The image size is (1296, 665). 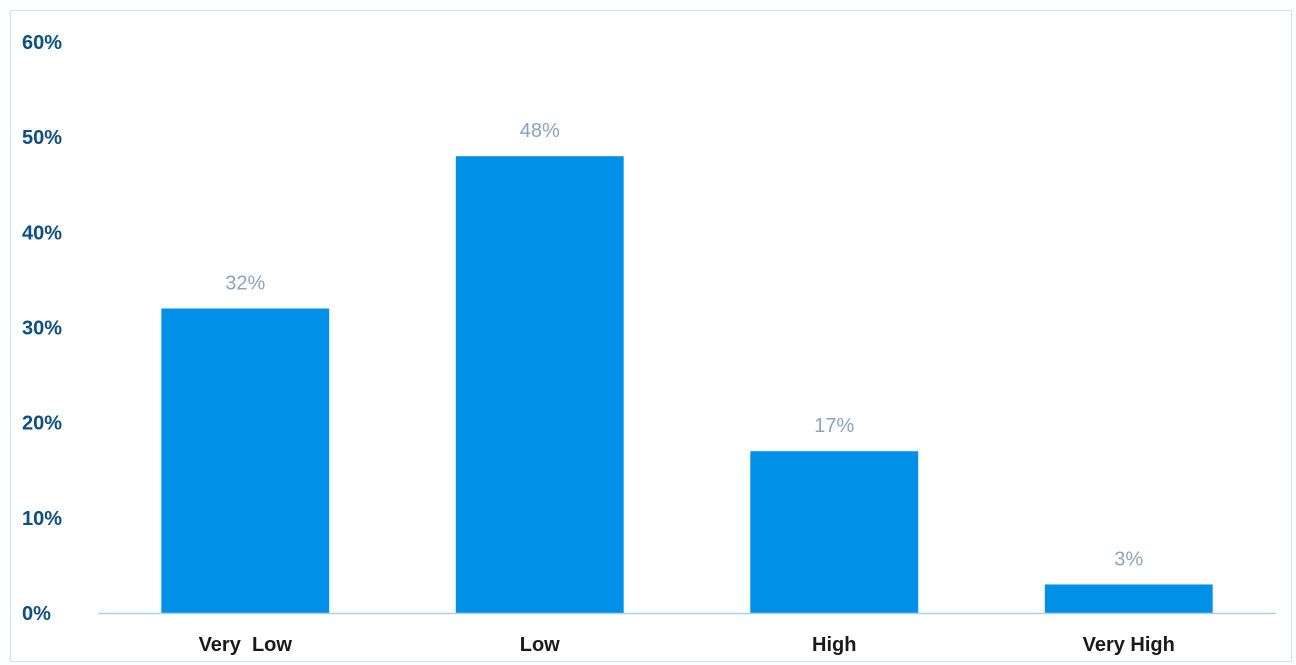 I want to click on y-axis-ticks: 0% 10% 20% 30% 40% 50% 60%, so click(x=42, y=328).